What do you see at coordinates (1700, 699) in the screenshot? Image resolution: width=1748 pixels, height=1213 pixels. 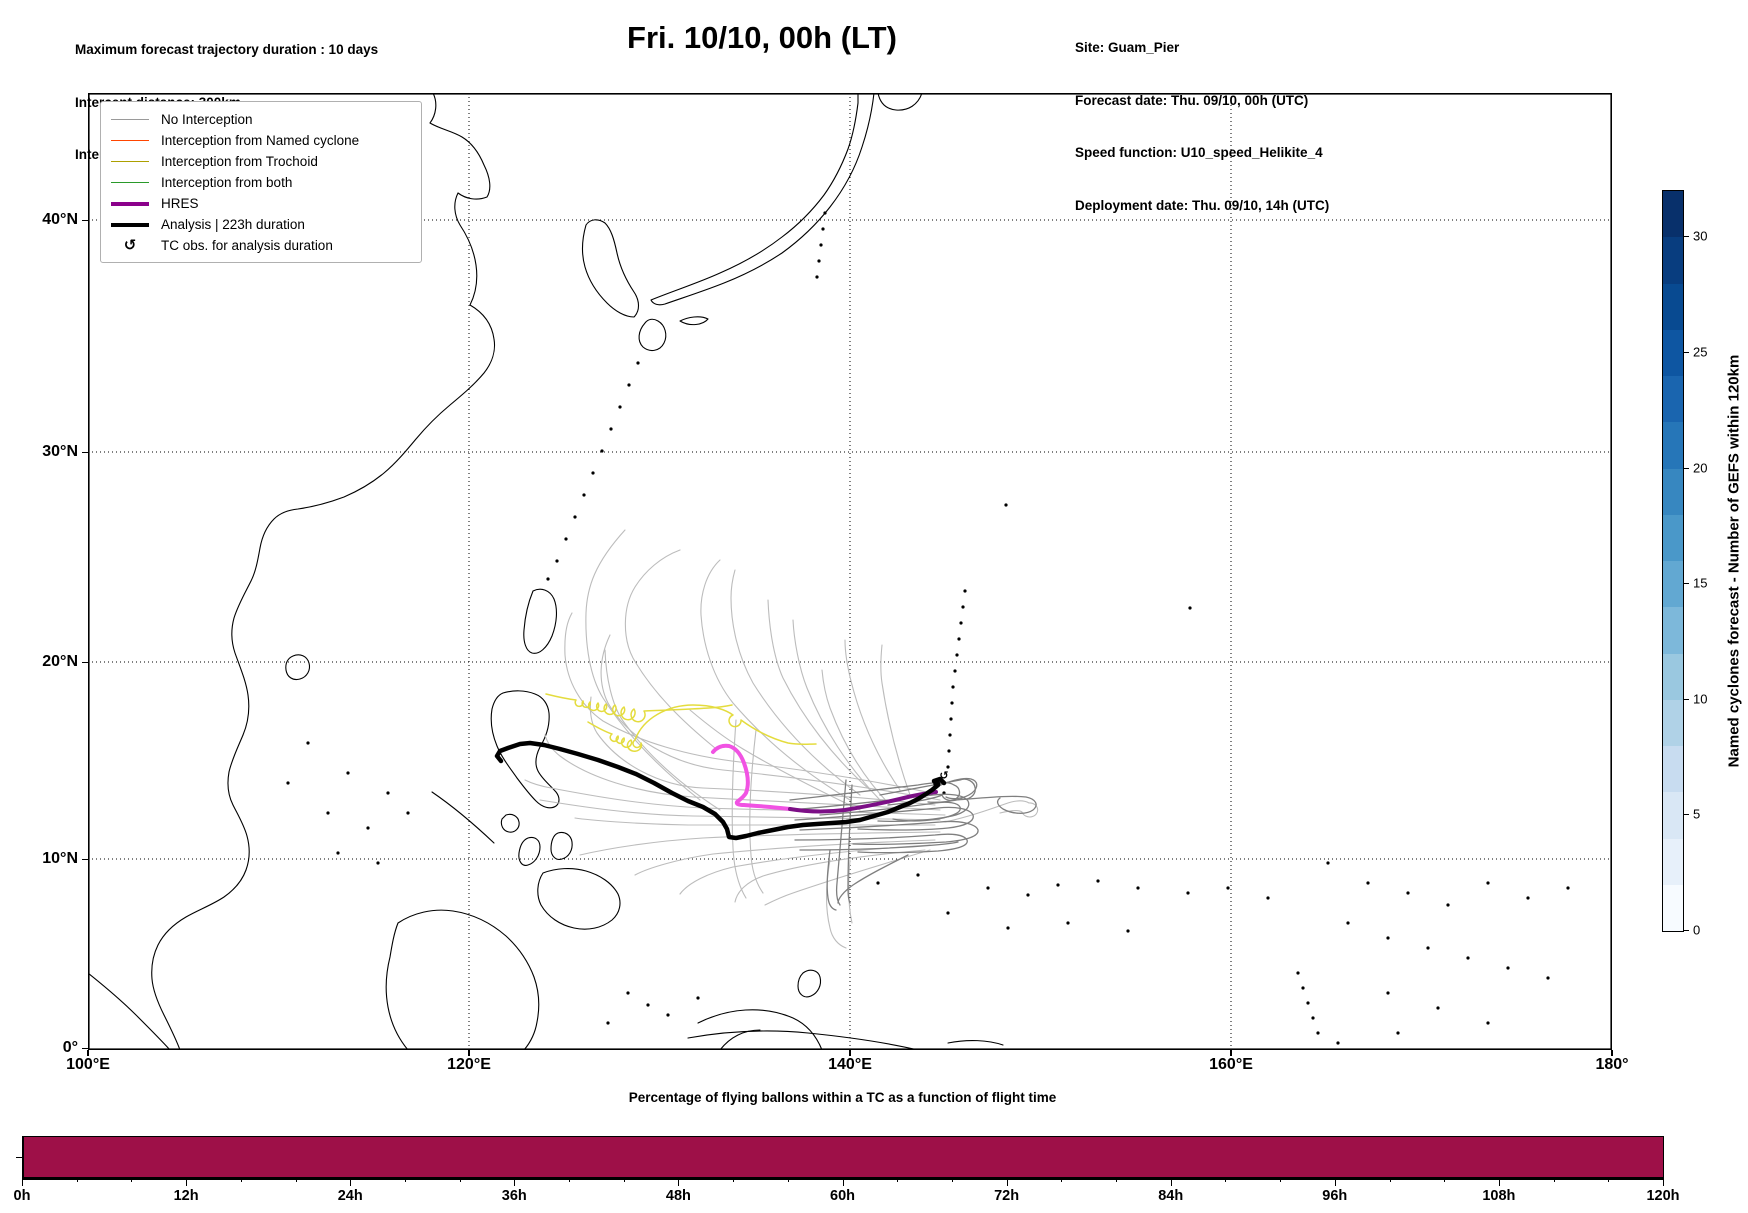 I see `colorbar-tick-label: 10` at bounding box center [1700, 699].